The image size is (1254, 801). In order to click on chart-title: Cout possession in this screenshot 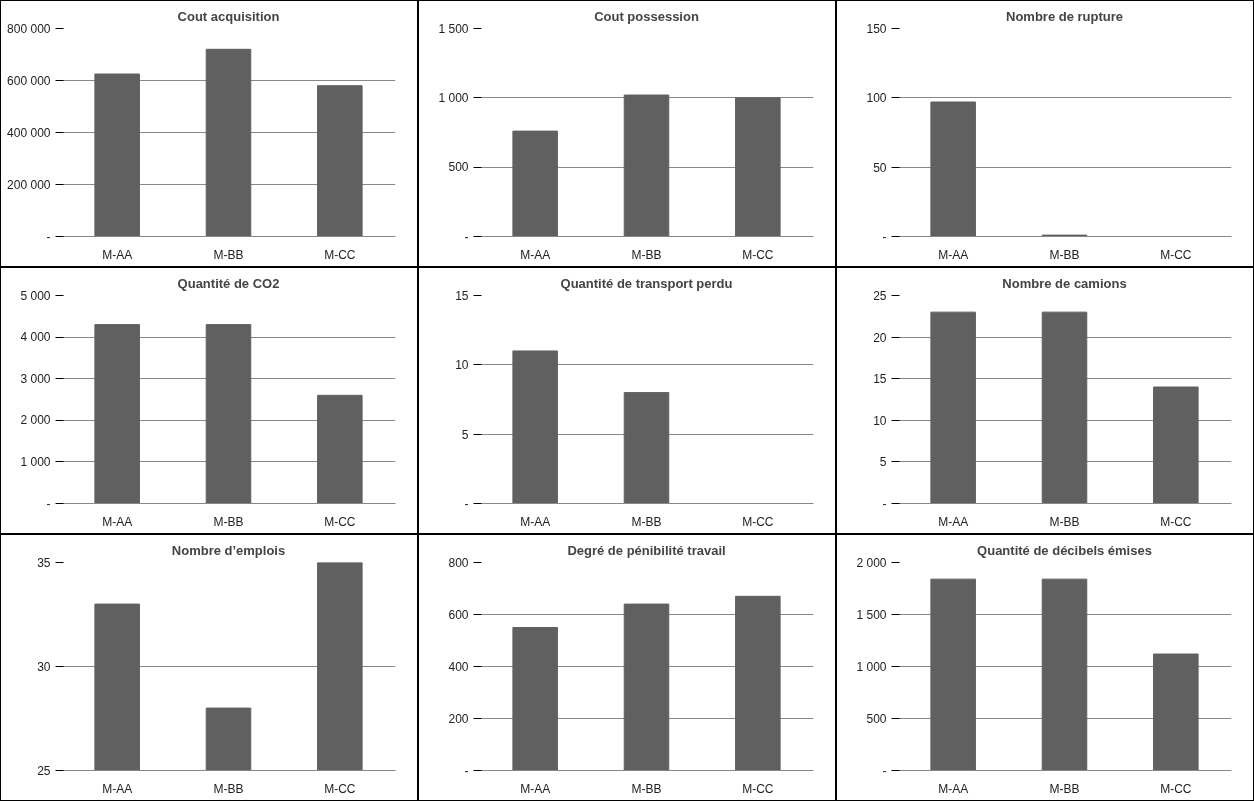, I will do `click(646, 16)`.